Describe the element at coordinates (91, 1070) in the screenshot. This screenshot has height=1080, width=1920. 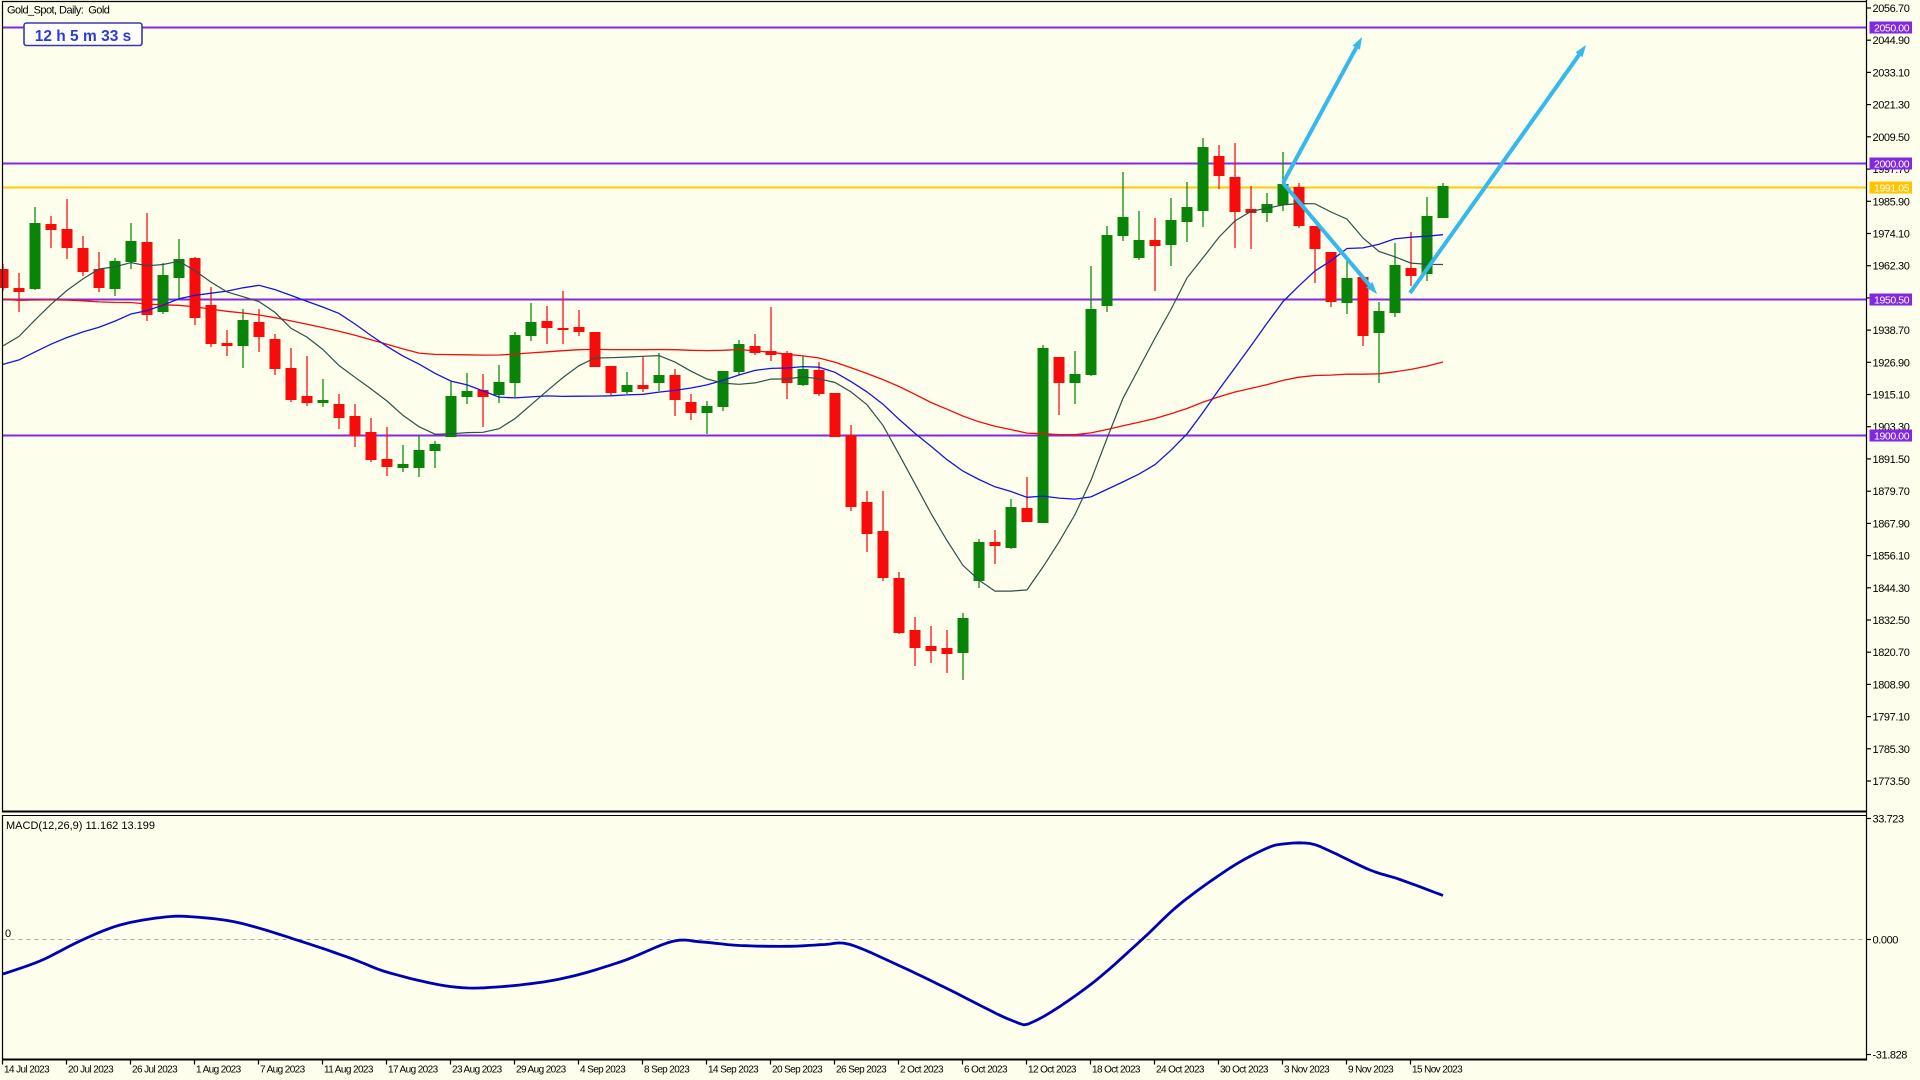
I see `svg-text: 20 Jul 2023` at that location.